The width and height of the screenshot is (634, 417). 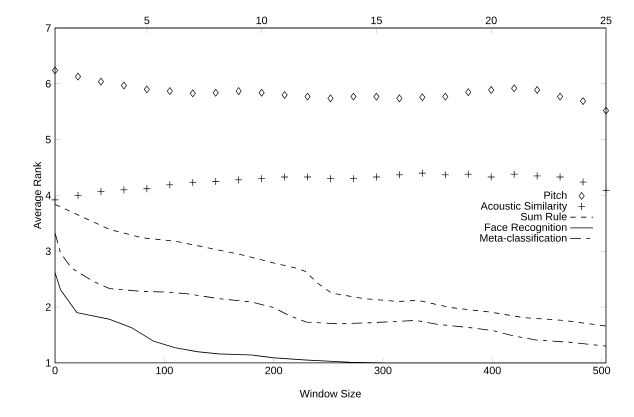 I want to click on y-tick-label: 2, so click(x=48, y=307).